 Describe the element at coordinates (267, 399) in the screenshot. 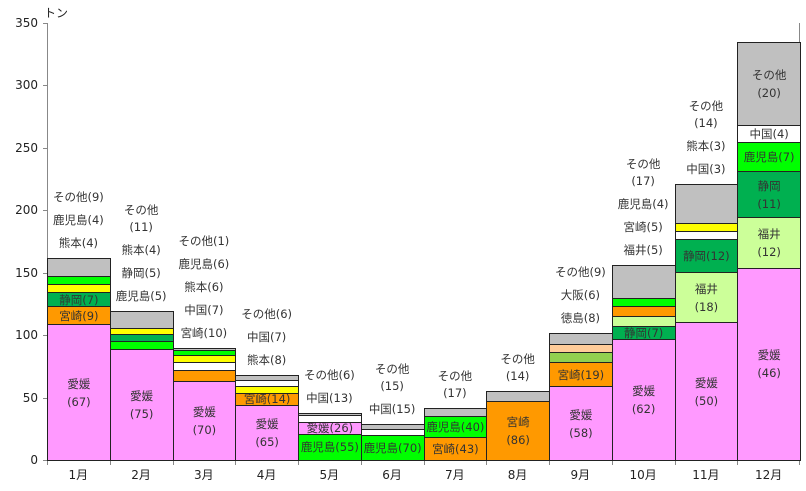

I see `segment-label: 宮崎(14)` at that location.